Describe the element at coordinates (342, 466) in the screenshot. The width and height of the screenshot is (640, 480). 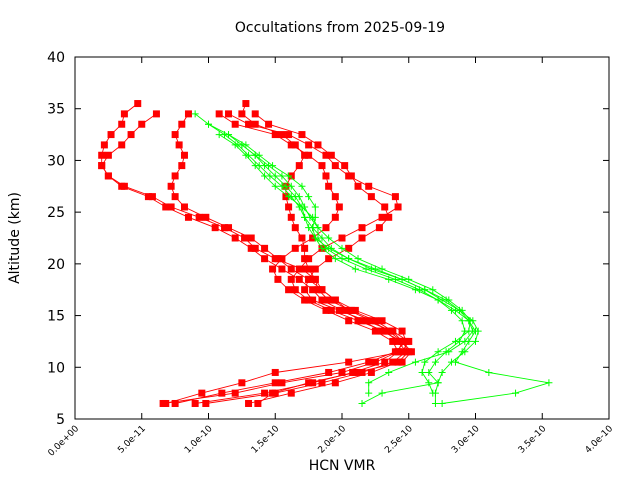
I see `x-axis-label: HCN VMR` at that location.